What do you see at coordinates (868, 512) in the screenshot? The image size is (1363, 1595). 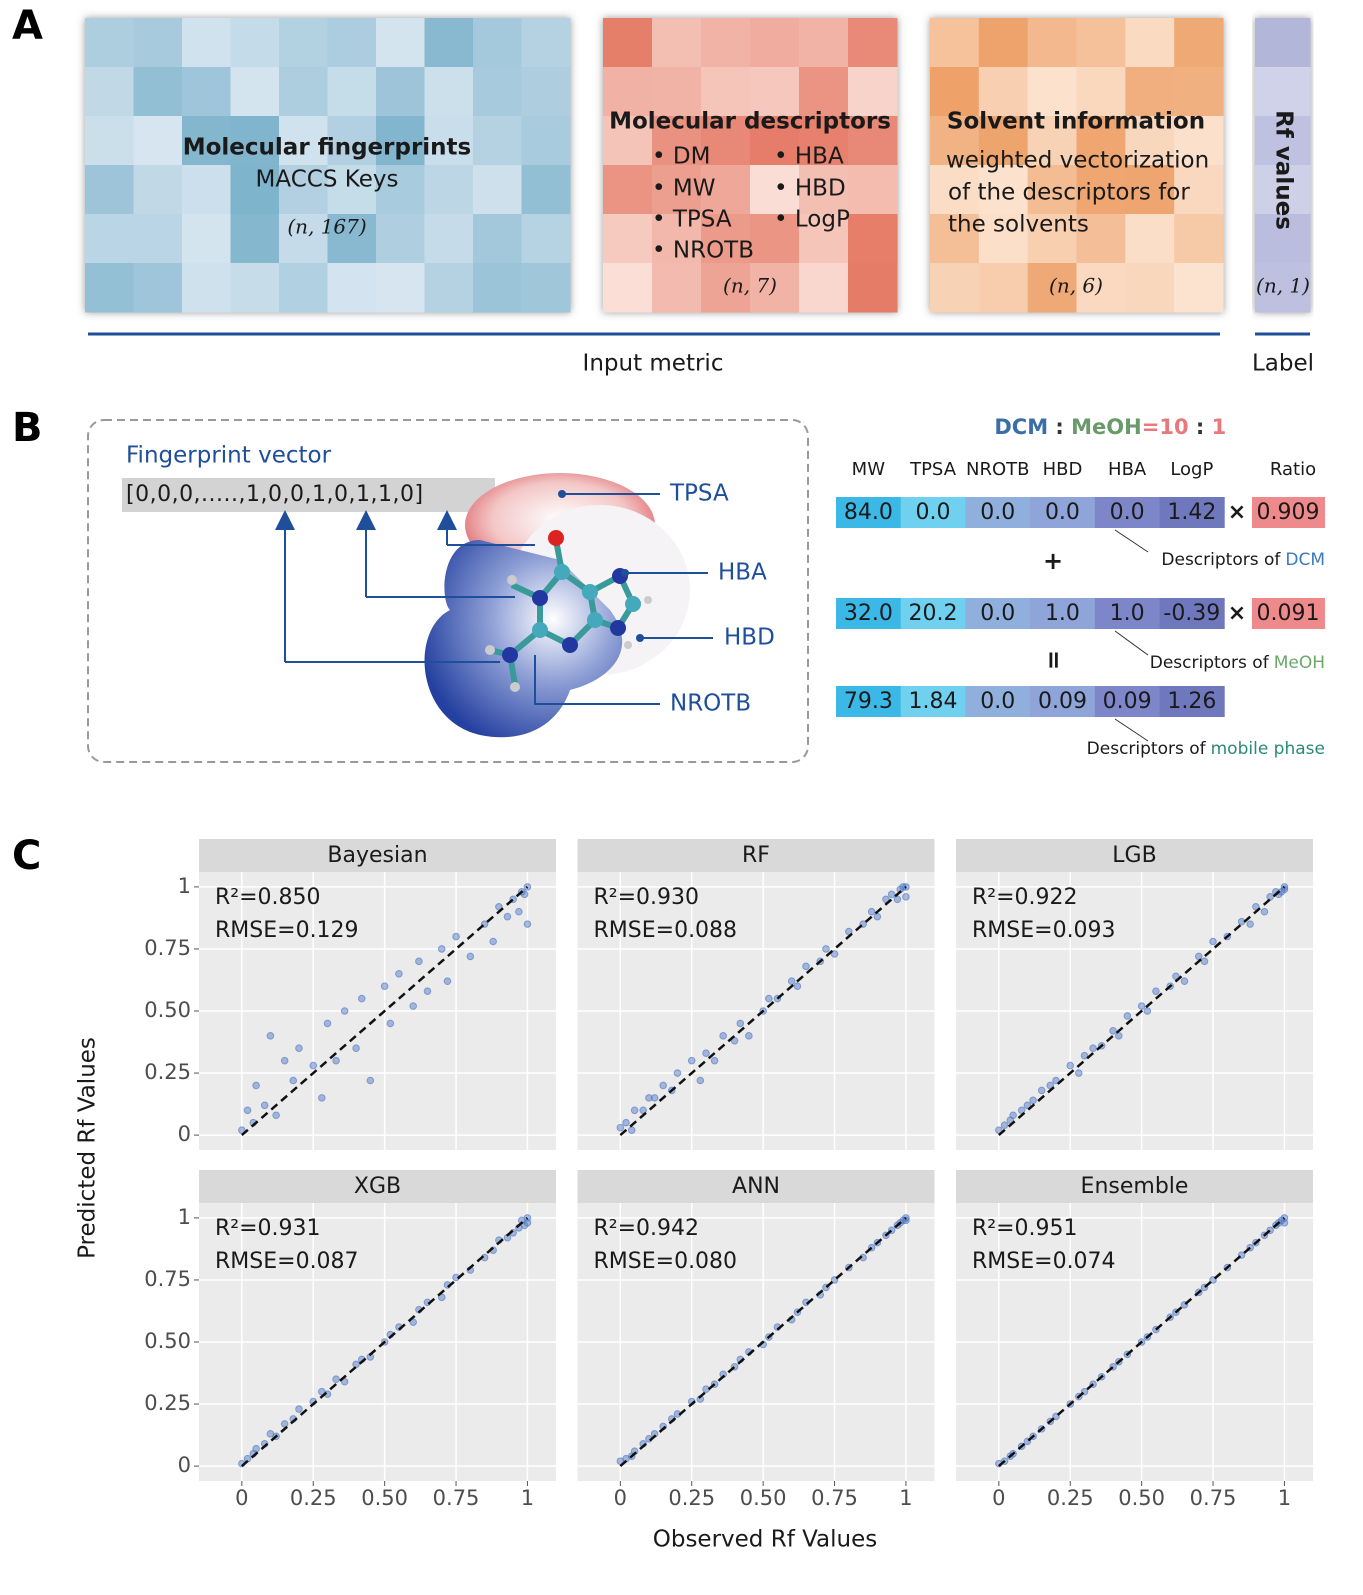 I see `cell-value: 84.0` at bounding box center [868, 512].